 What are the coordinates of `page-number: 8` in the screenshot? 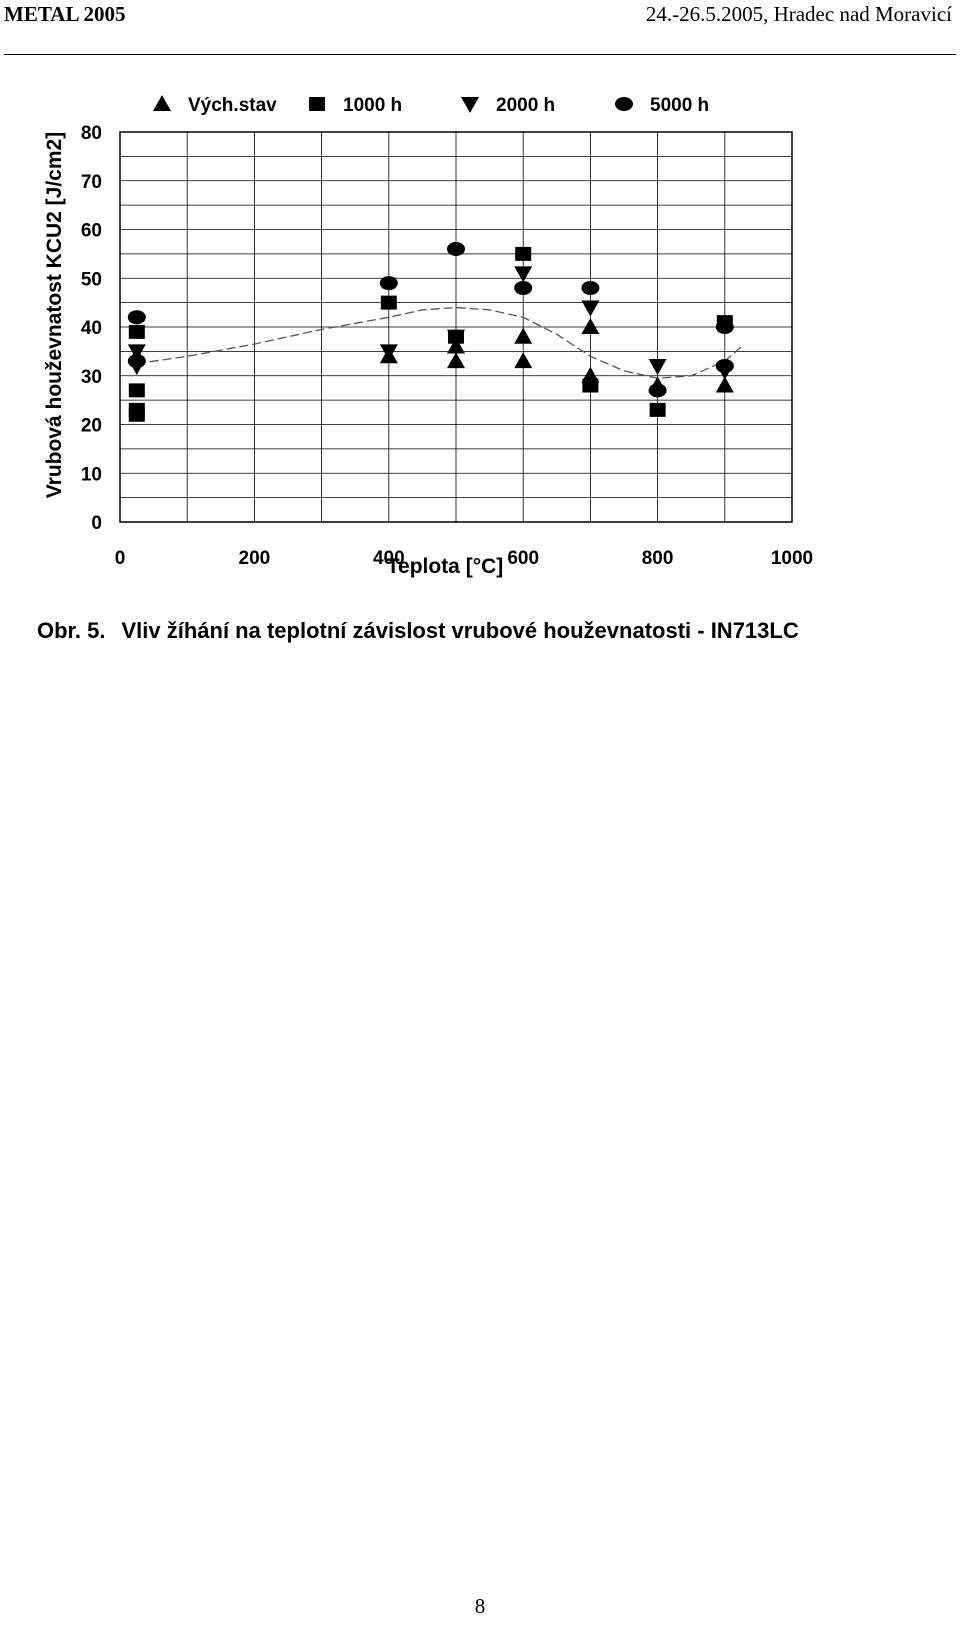 It's located at (480, 1606).